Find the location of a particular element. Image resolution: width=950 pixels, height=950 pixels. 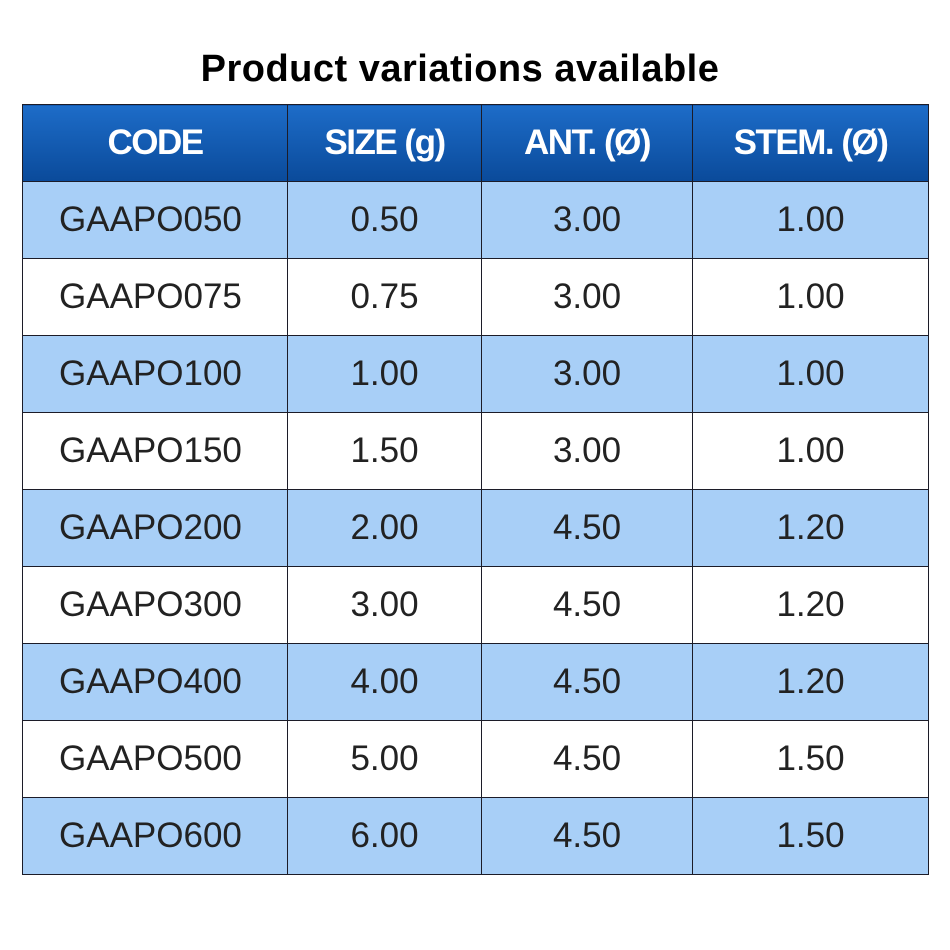

table-row: GAAPO075 0.75 3.00 1.00 is located at coordinates (475, 297).